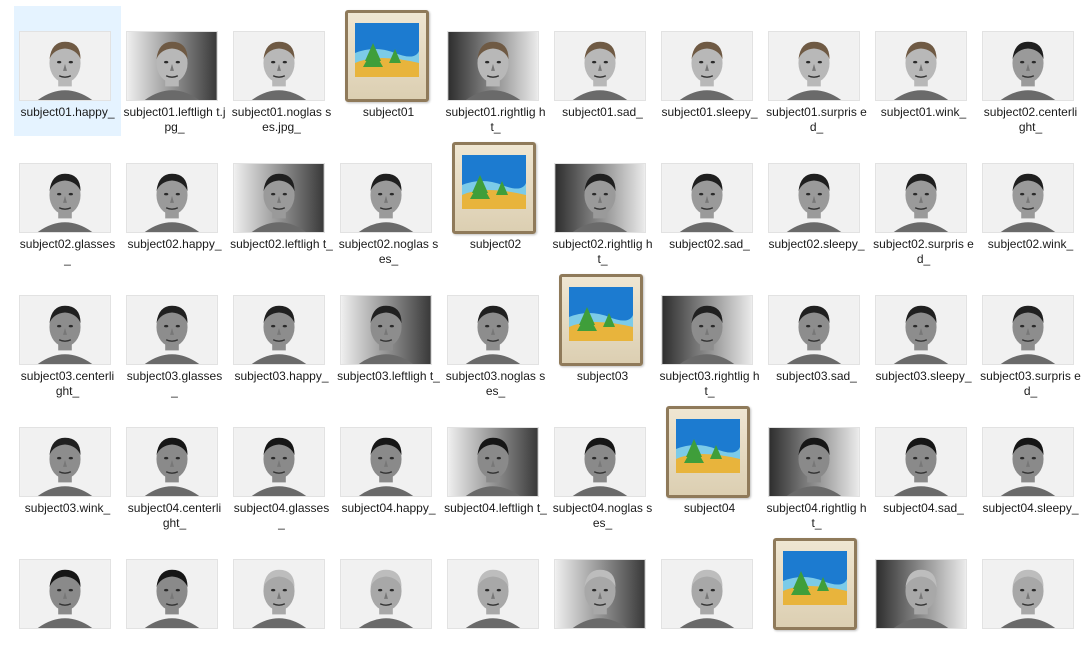 This screenshot has width=1088, height=664. I want to click on file-item-photo: subject03.sad_, so click(816, 335).